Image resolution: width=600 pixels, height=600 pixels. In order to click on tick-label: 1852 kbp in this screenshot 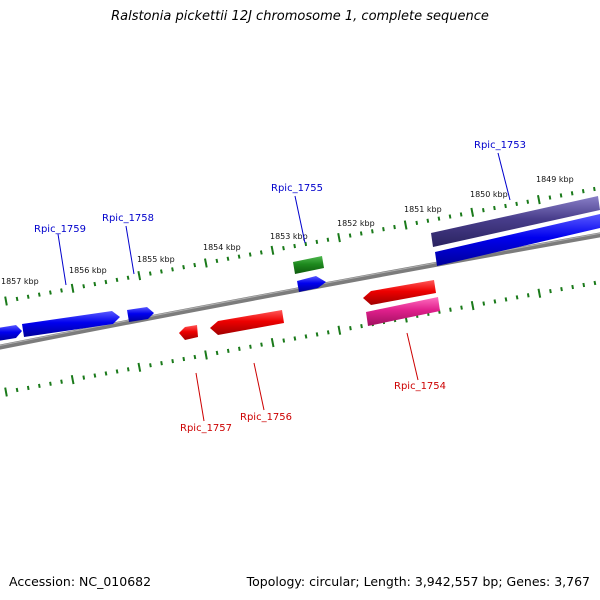, I will do `click(356, 223)`.